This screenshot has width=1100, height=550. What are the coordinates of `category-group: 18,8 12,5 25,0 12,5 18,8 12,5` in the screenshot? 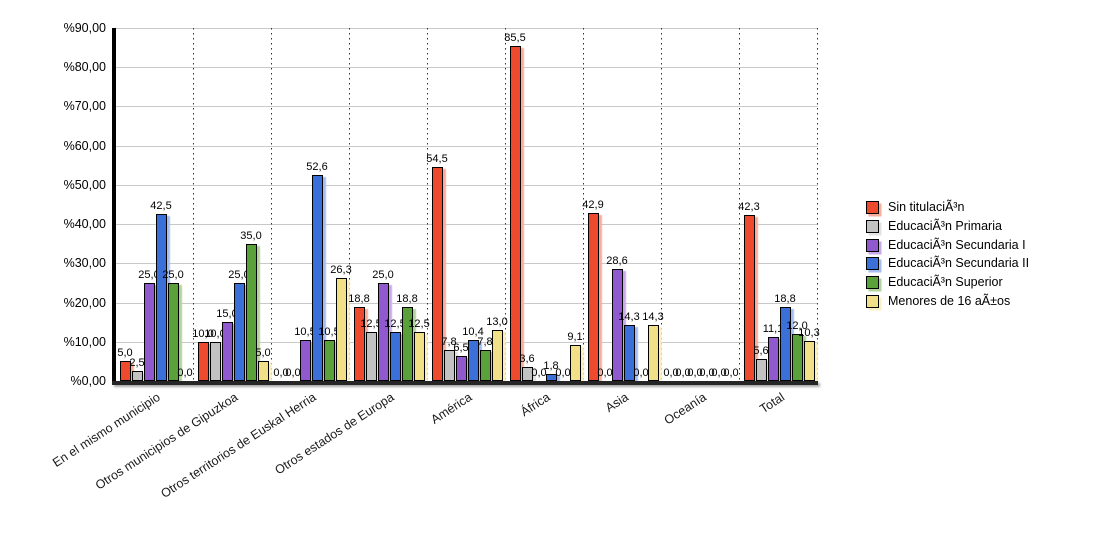 It's located at (389, 204).